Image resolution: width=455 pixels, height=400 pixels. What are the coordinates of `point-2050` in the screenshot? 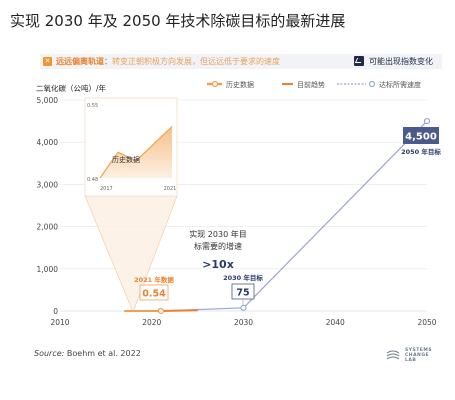 It's located at (427, 121).